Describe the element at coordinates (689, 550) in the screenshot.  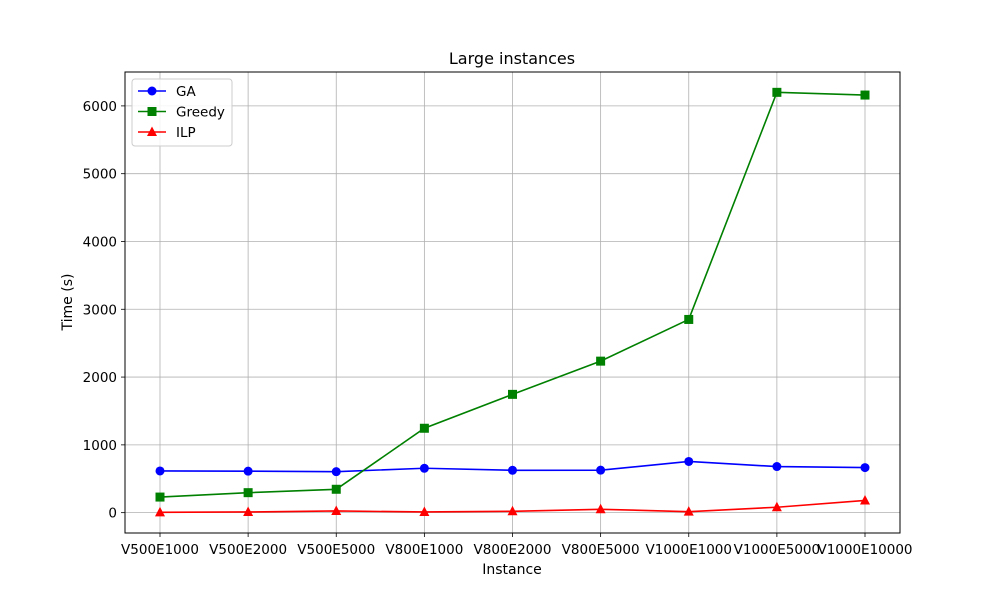
I see `x-tick-label: V1000E1000` at that location.